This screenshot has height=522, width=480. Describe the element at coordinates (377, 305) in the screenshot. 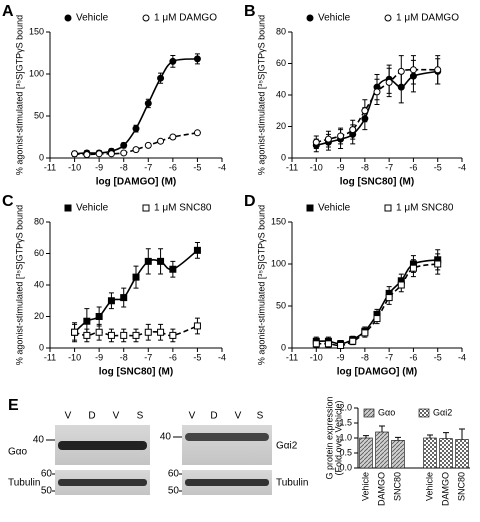

I see `fit-curve` at that location.